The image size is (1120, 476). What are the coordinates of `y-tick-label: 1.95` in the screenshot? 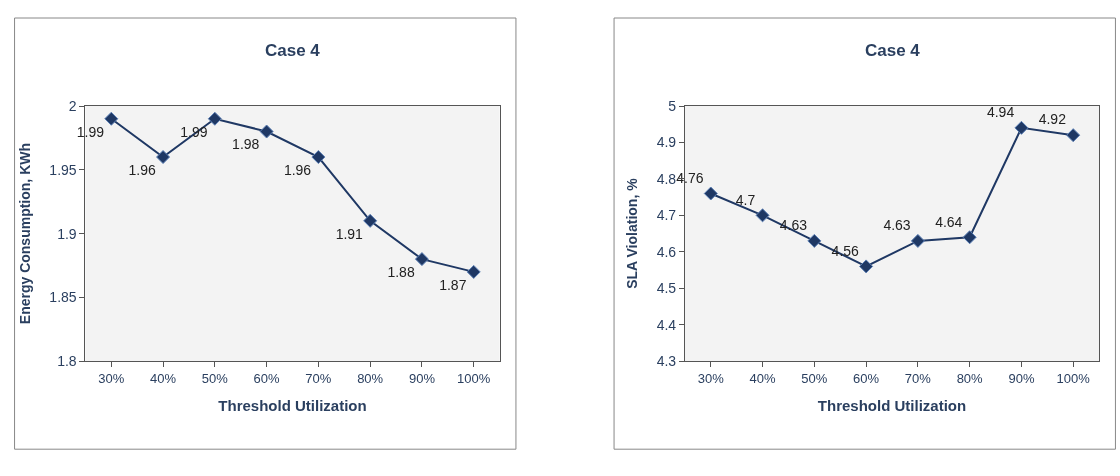 It's located at (63, 169).